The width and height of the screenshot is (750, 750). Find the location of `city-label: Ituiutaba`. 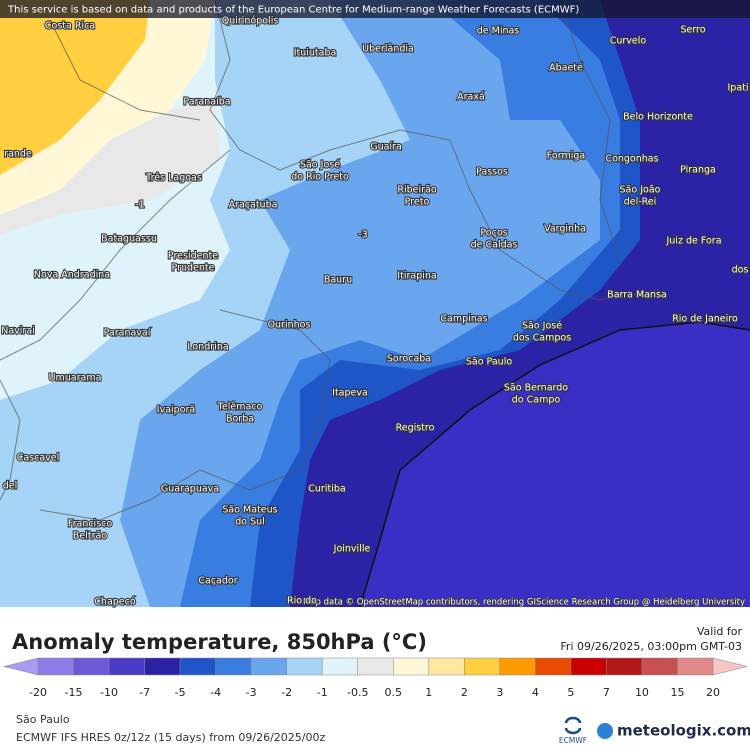

city-label: Ituiutaba is located at coordinates (315, 53).